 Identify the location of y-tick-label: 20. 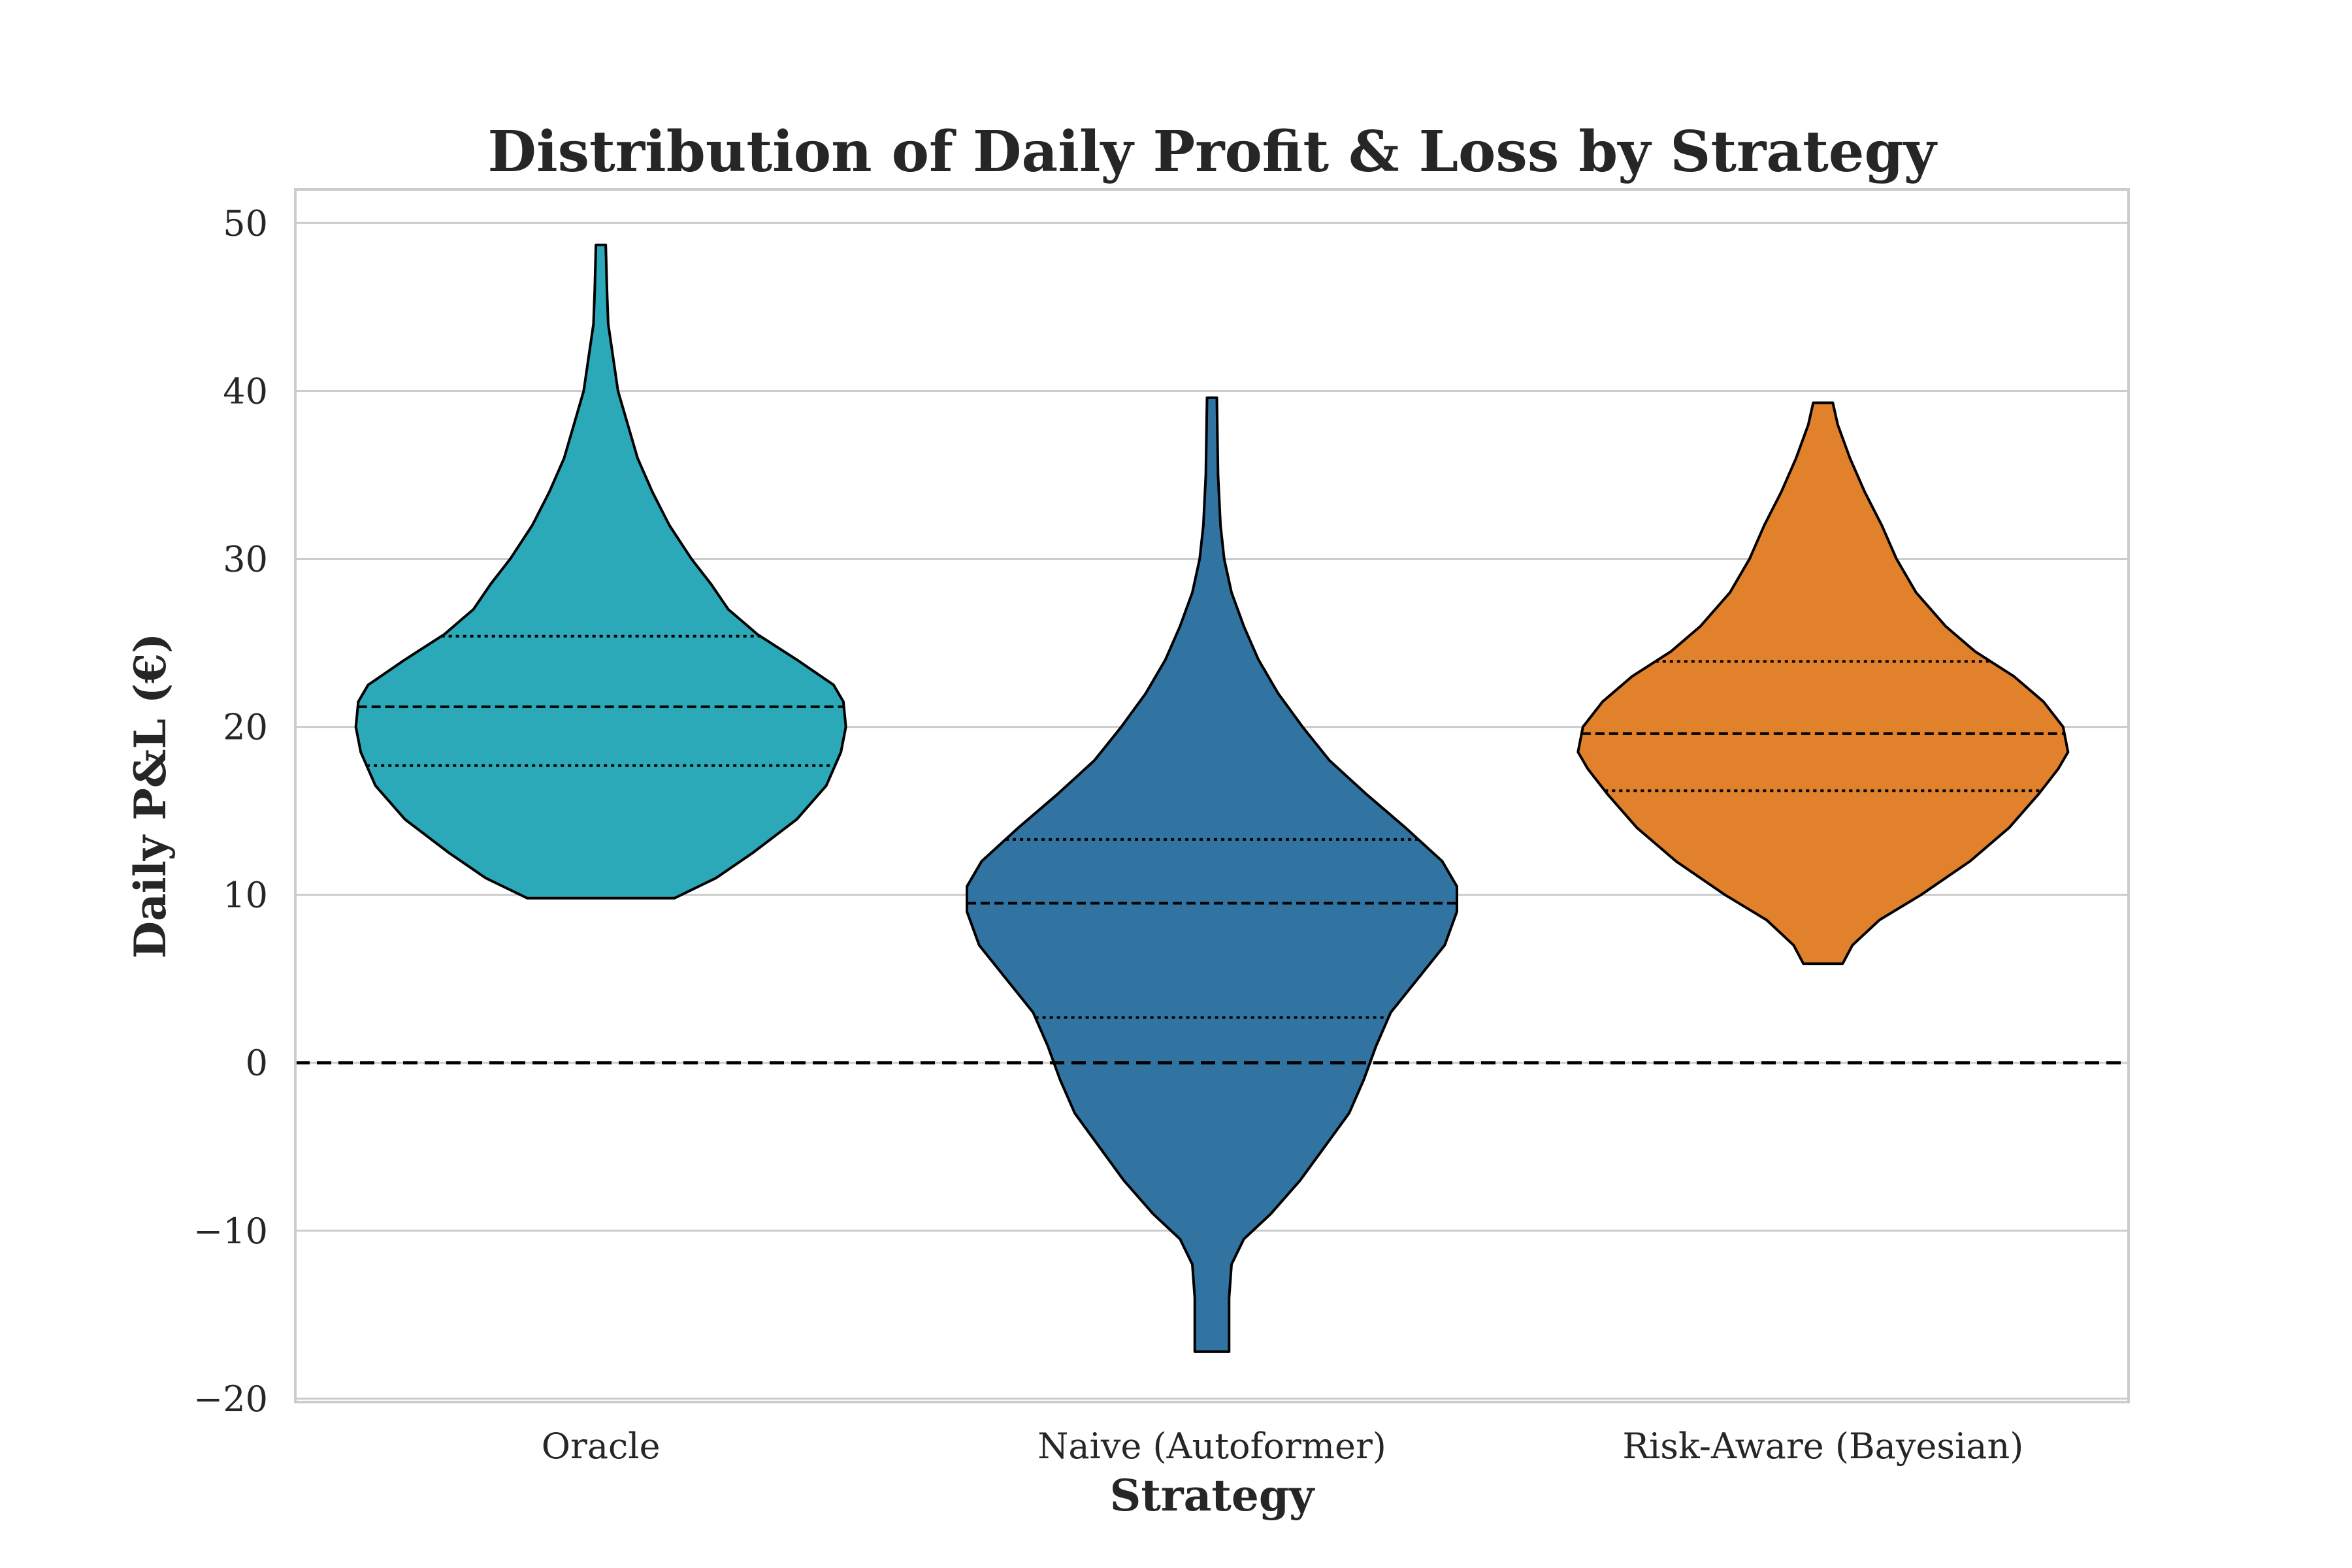
(245, 727).